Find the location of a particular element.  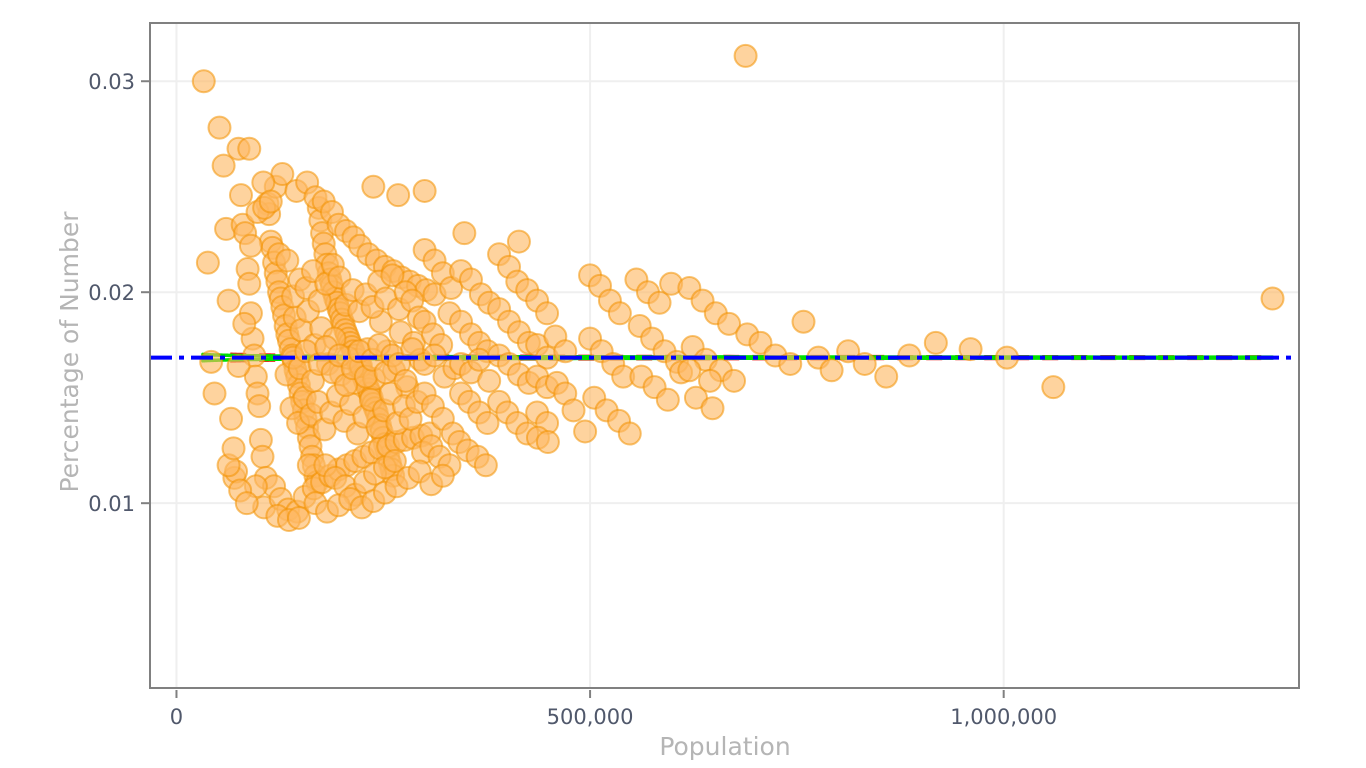

y-axis-tick-label: 0.03 is located at coordinates (111, 82).